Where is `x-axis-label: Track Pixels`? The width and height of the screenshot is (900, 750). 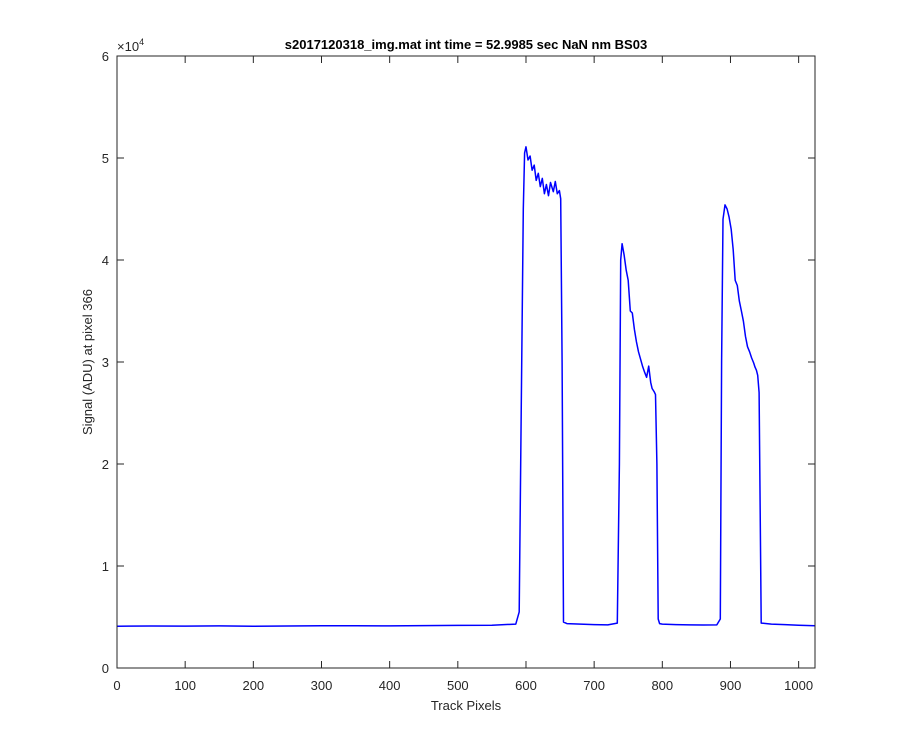 x-axis-label: Track Pixels is located at coordinates (466, 705).